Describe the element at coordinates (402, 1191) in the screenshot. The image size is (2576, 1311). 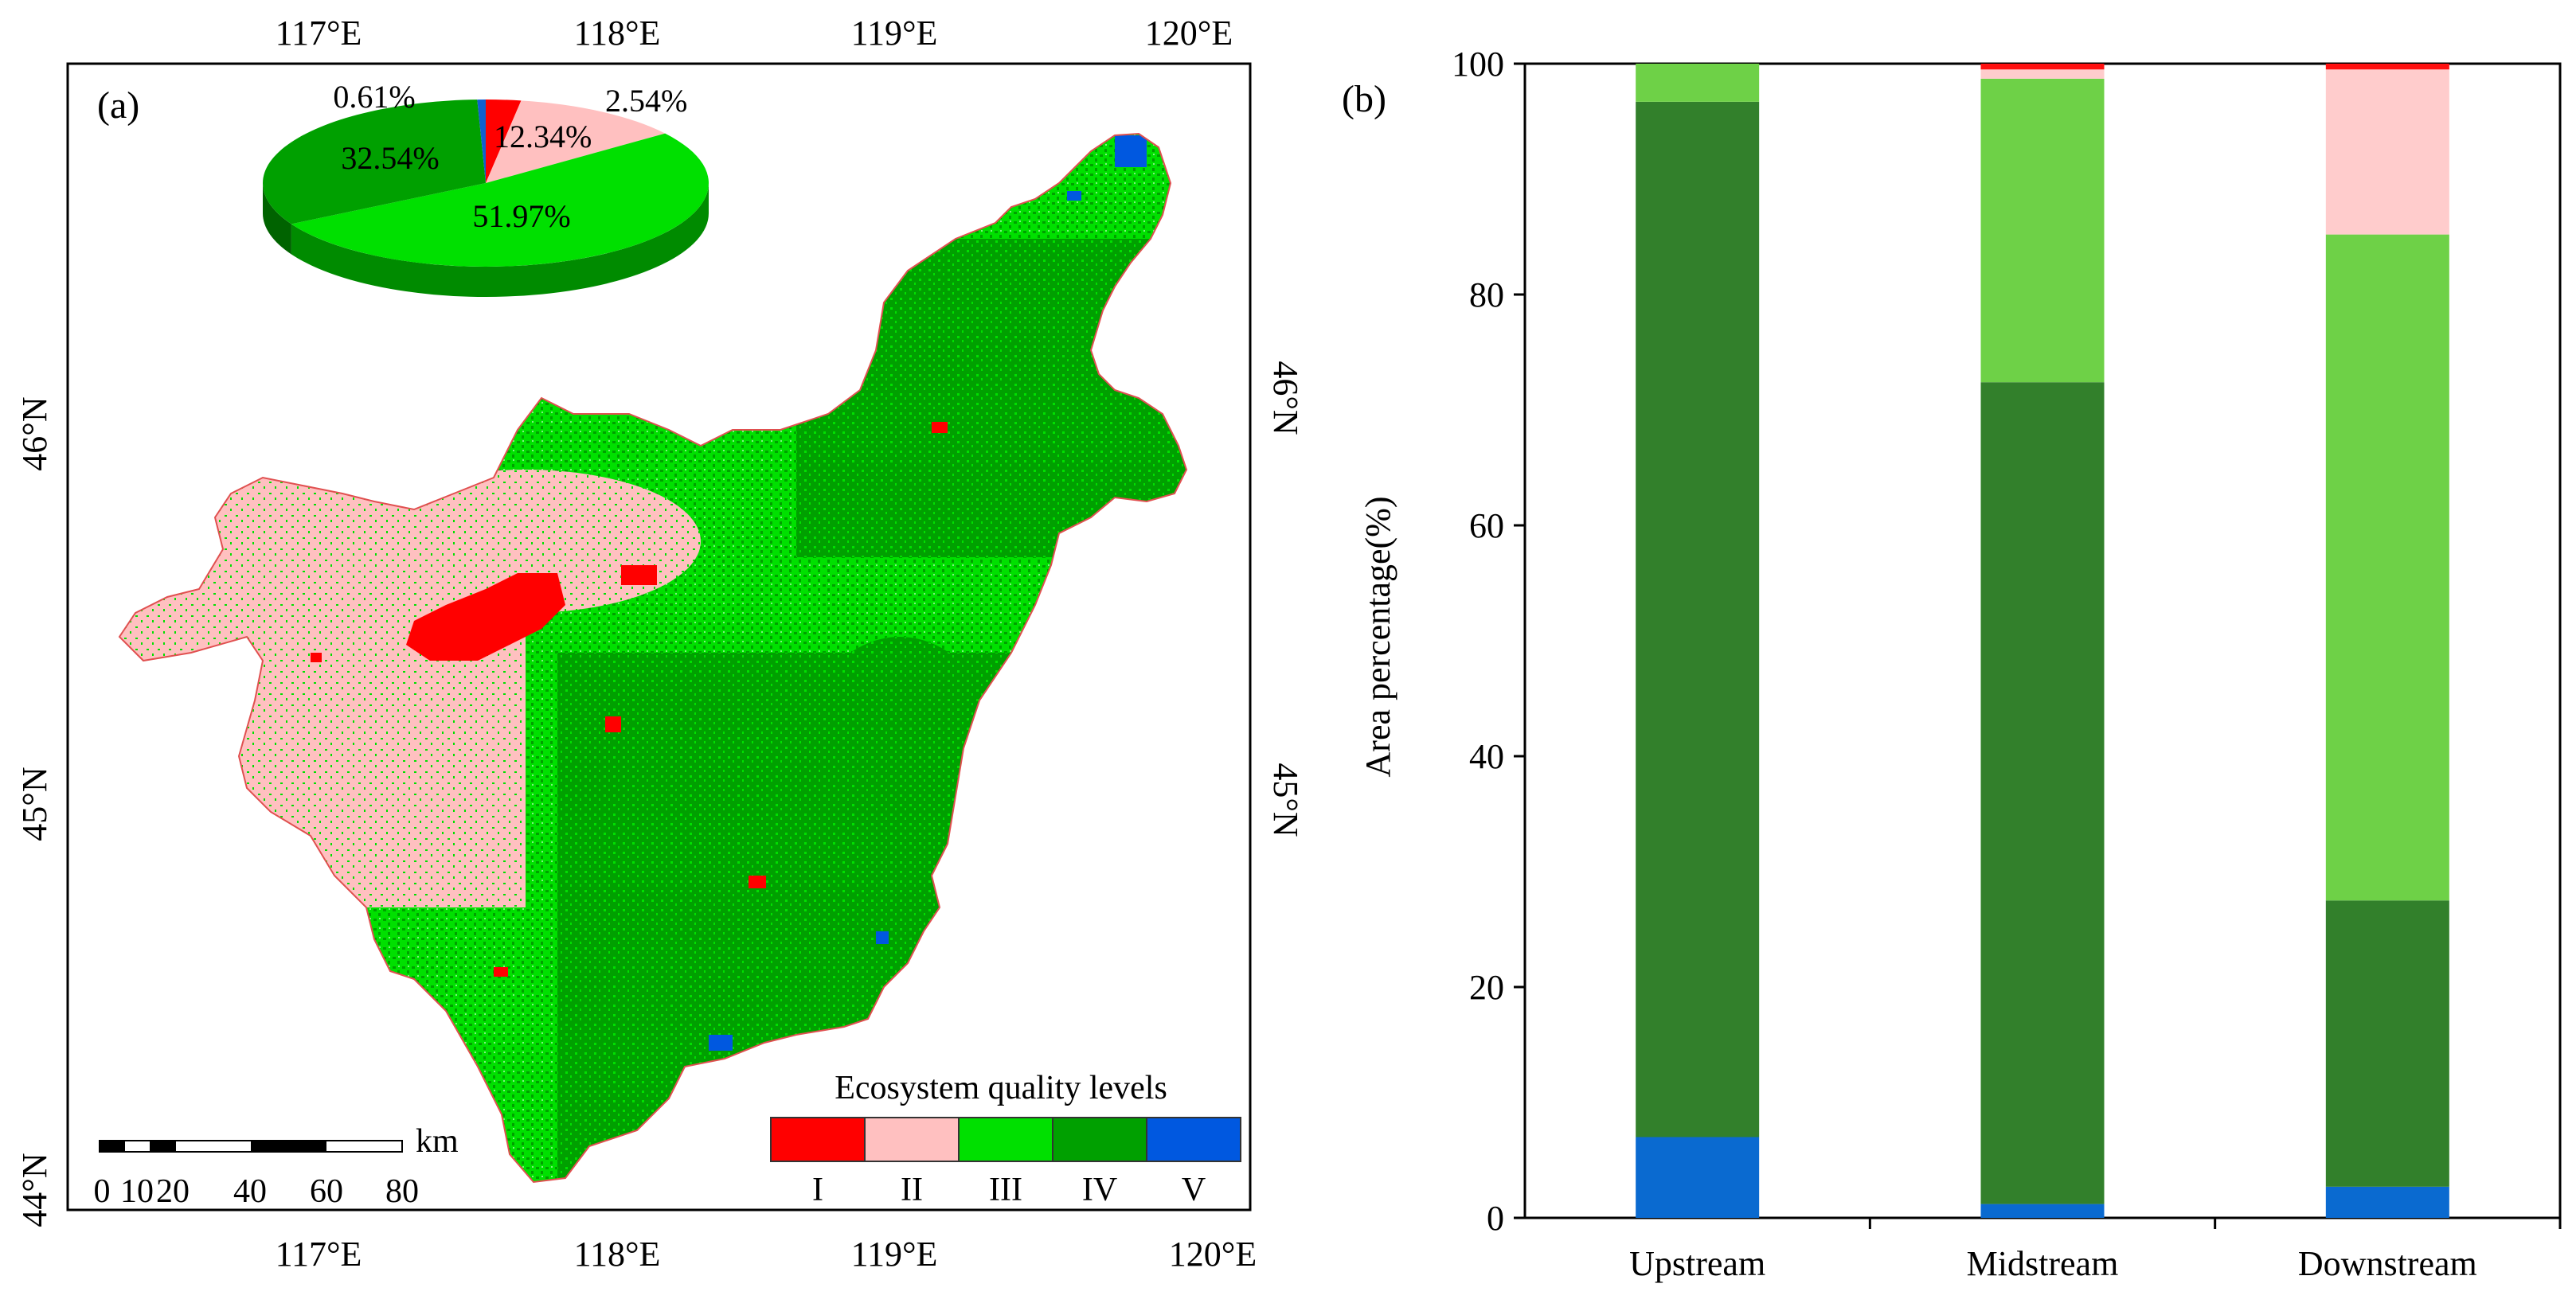
I see `scale-tick: 80` at that location.